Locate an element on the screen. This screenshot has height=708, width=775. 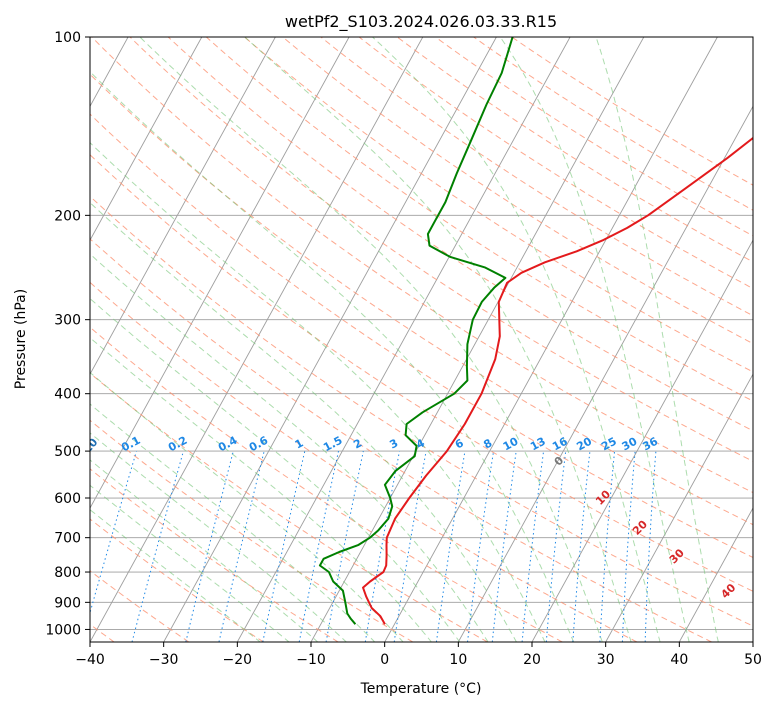
moist-adiabat-label: 40 is located at coordinates (728, 591).